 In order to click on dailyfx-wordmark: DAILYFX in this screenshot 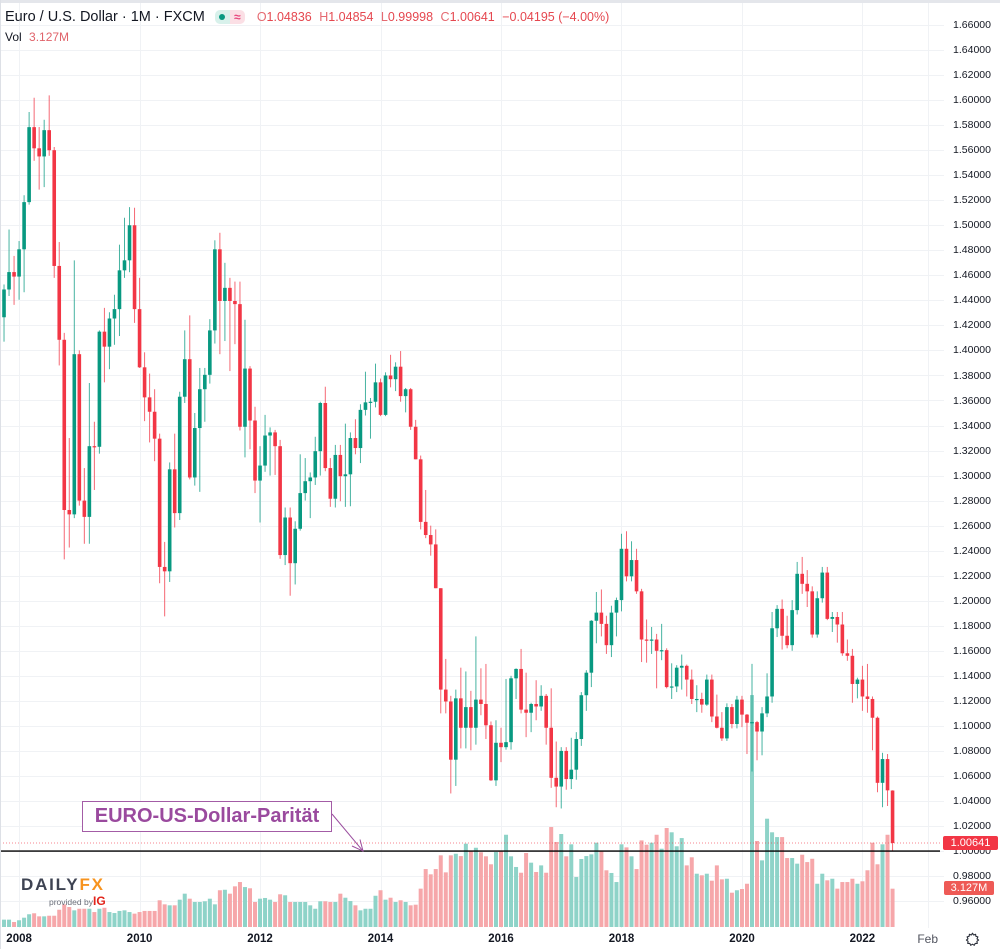, I will do `click(63, 885)`.